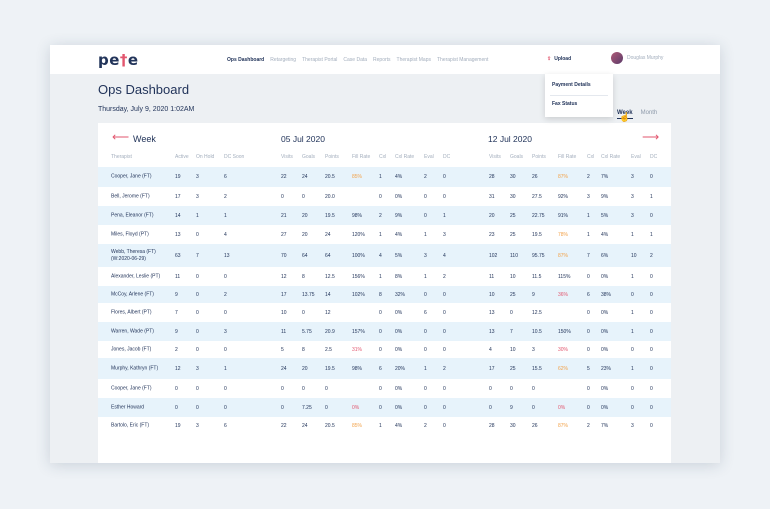 Image resolution: width=770 pixels, height=509 pixels. What do you see at coordinates (490, 349) in the screenshot?
I see `table-cell: 4` at bounding box center [490, 349].